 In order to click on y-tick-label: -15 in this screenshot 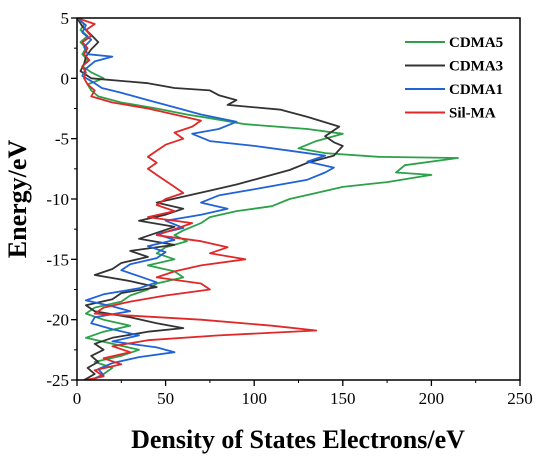, I will do `click(57, 259)`.